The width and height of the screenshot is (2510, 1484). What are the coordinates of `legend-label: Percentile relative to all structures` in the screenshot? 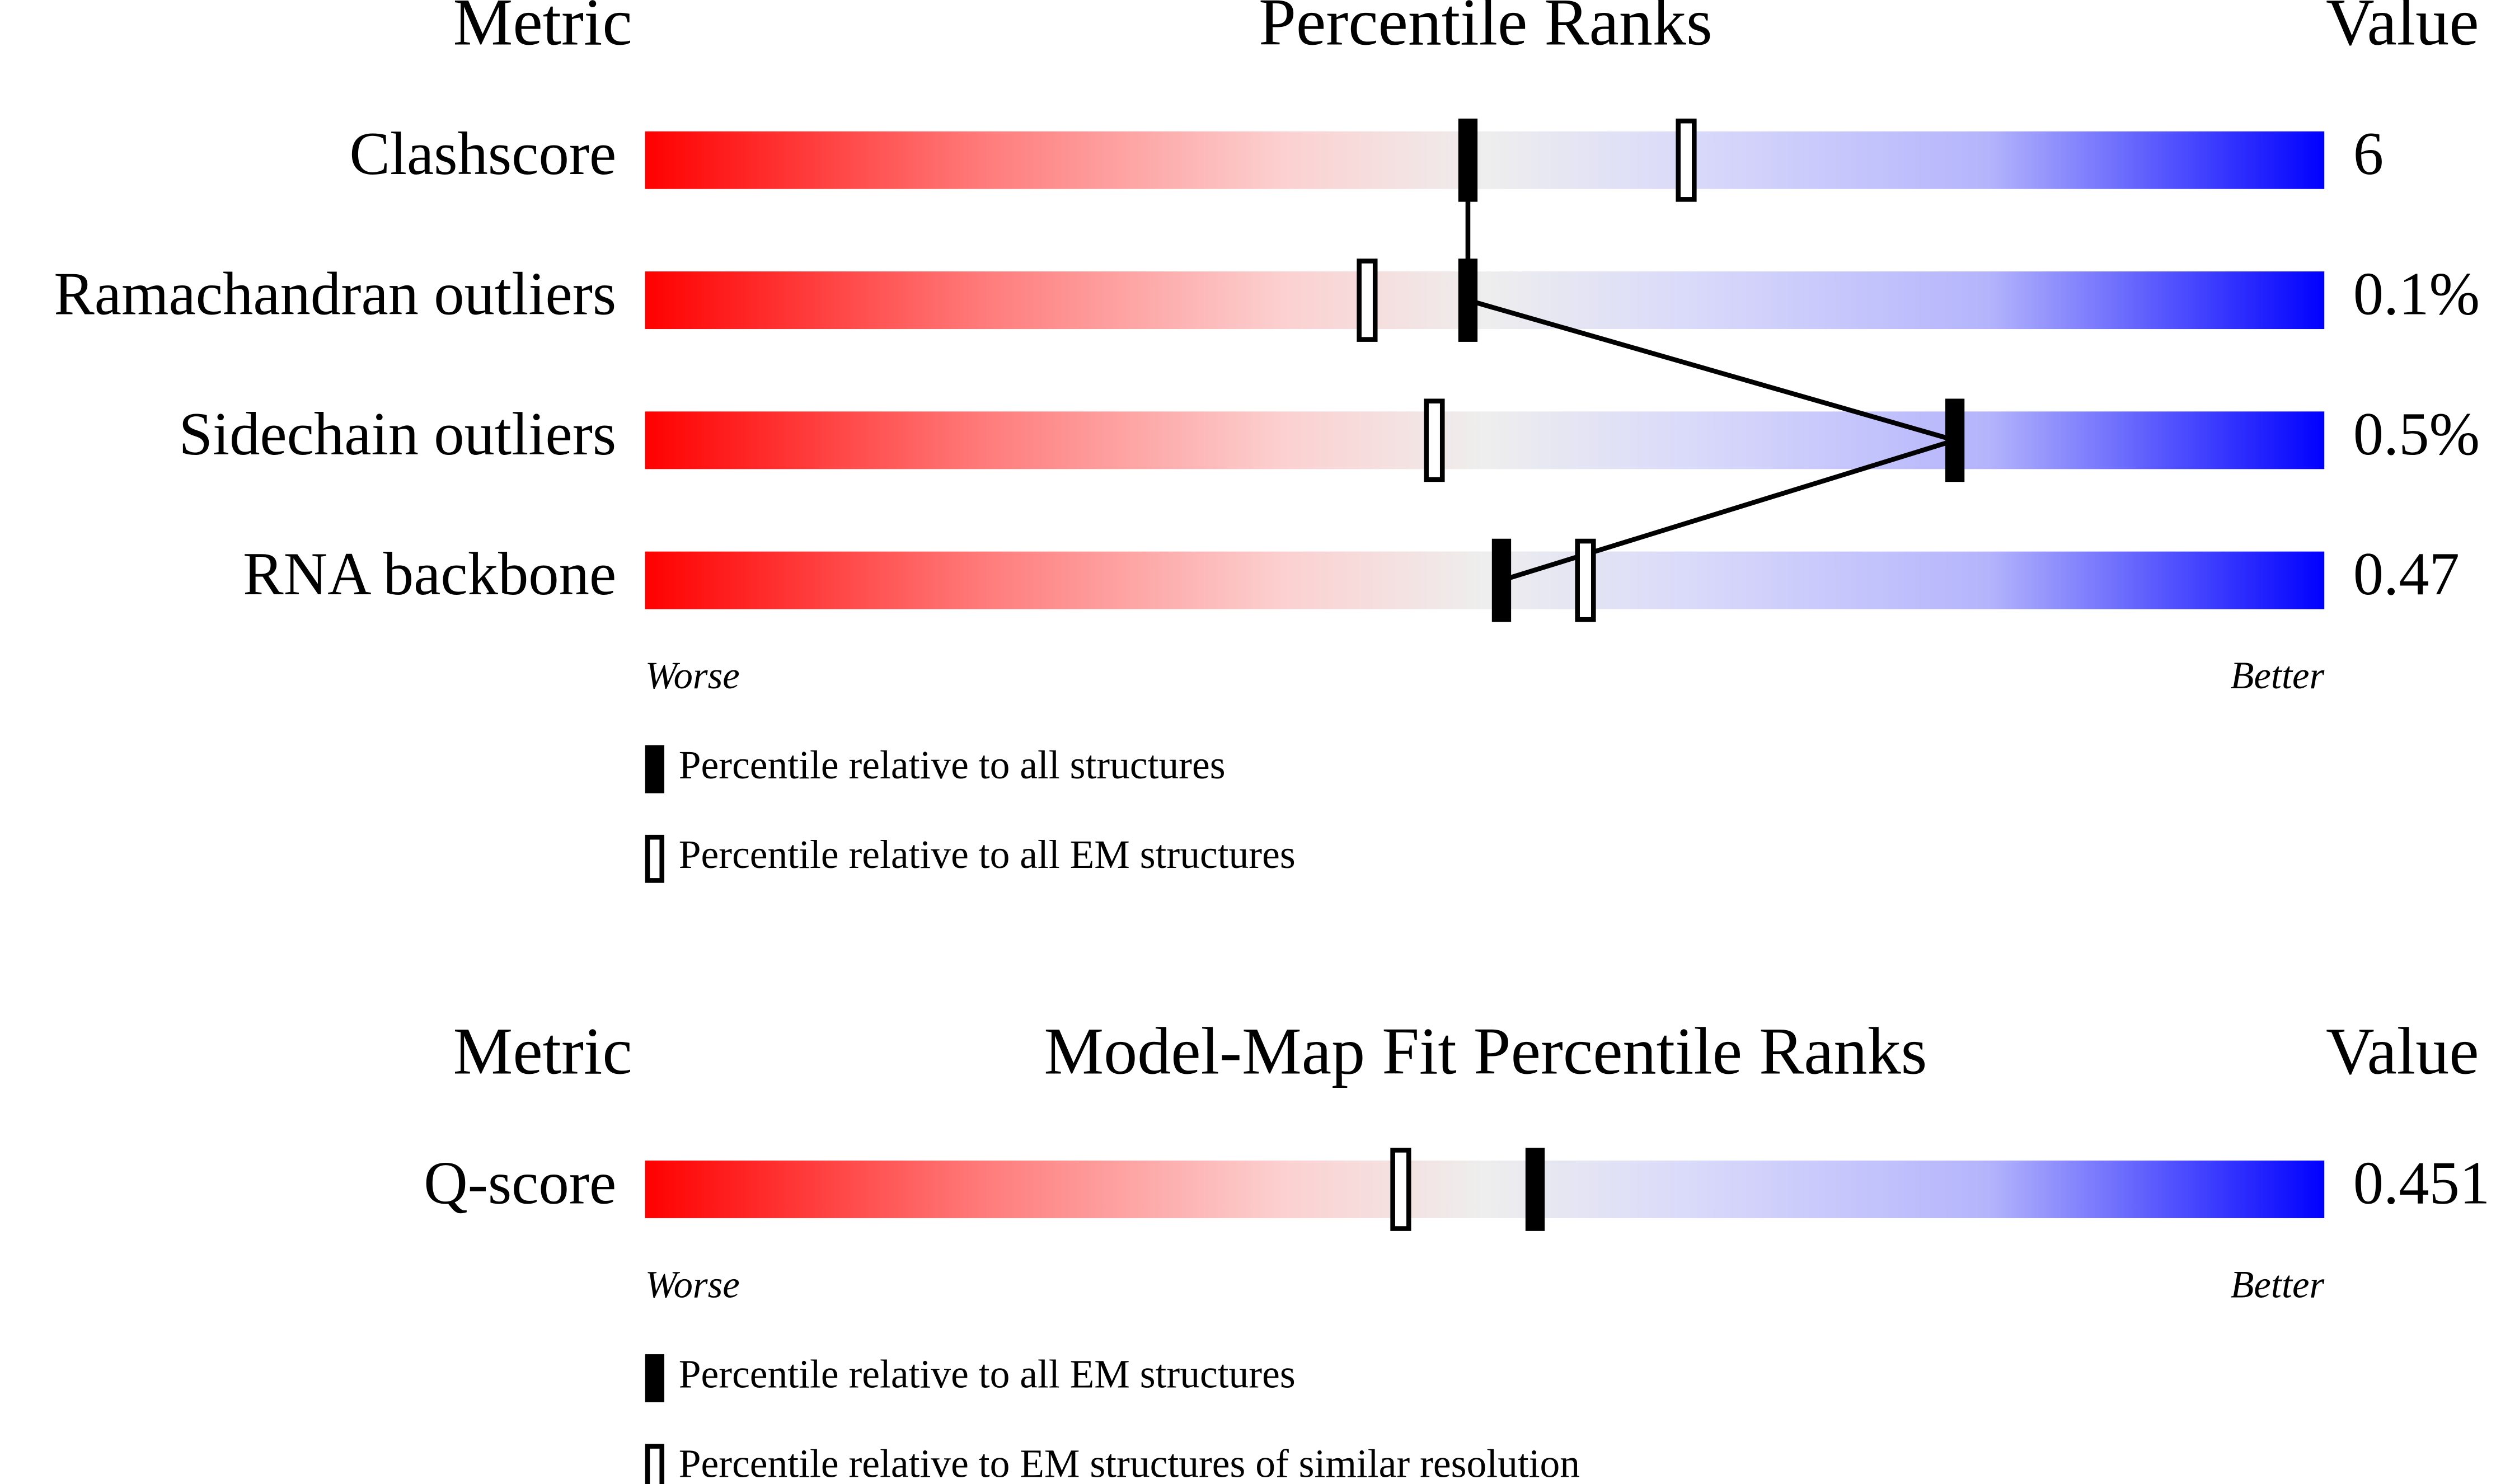 It's located at (953, 765).